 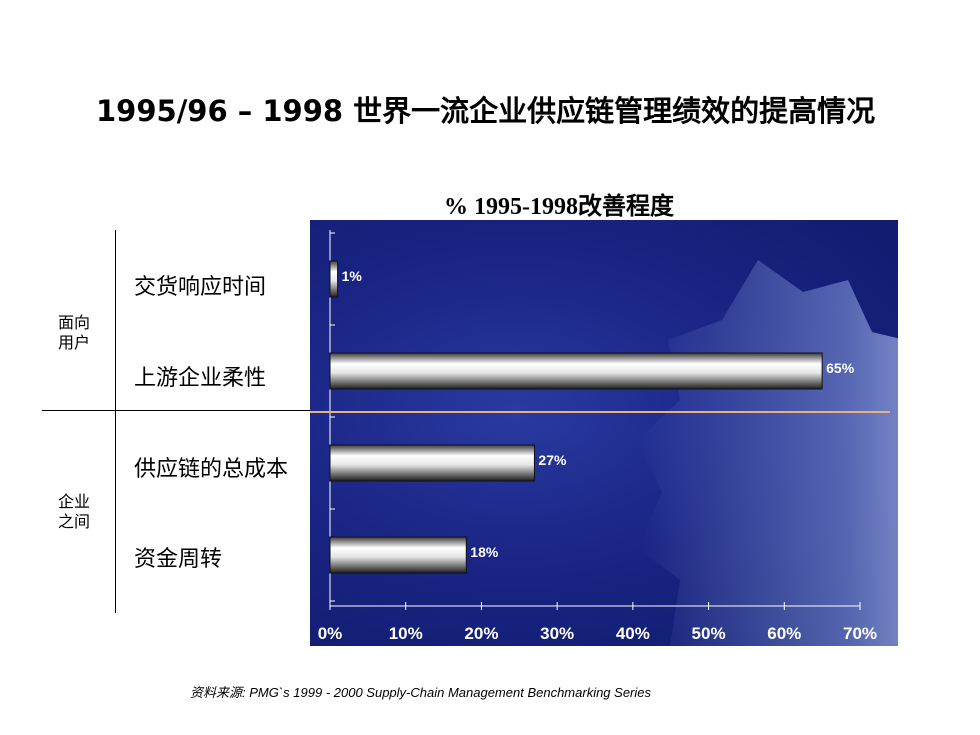 What do you see at coordinates (552, 460) in the screenshot?
I see `bar-value-label: 27%` at bounding box center [552, 460].